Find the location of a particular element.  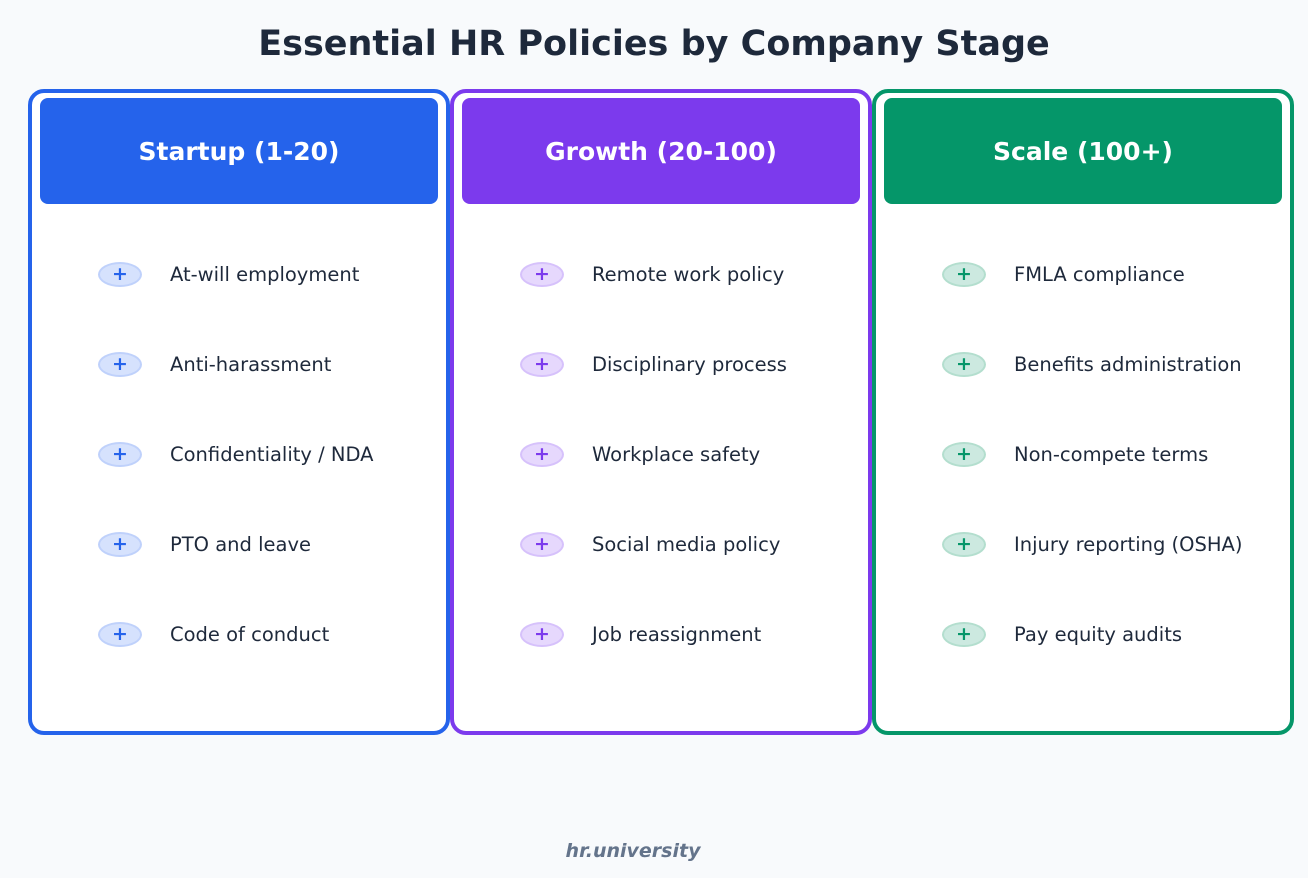

policy-item: + Workplace safety is located at coordinates (640, 454).